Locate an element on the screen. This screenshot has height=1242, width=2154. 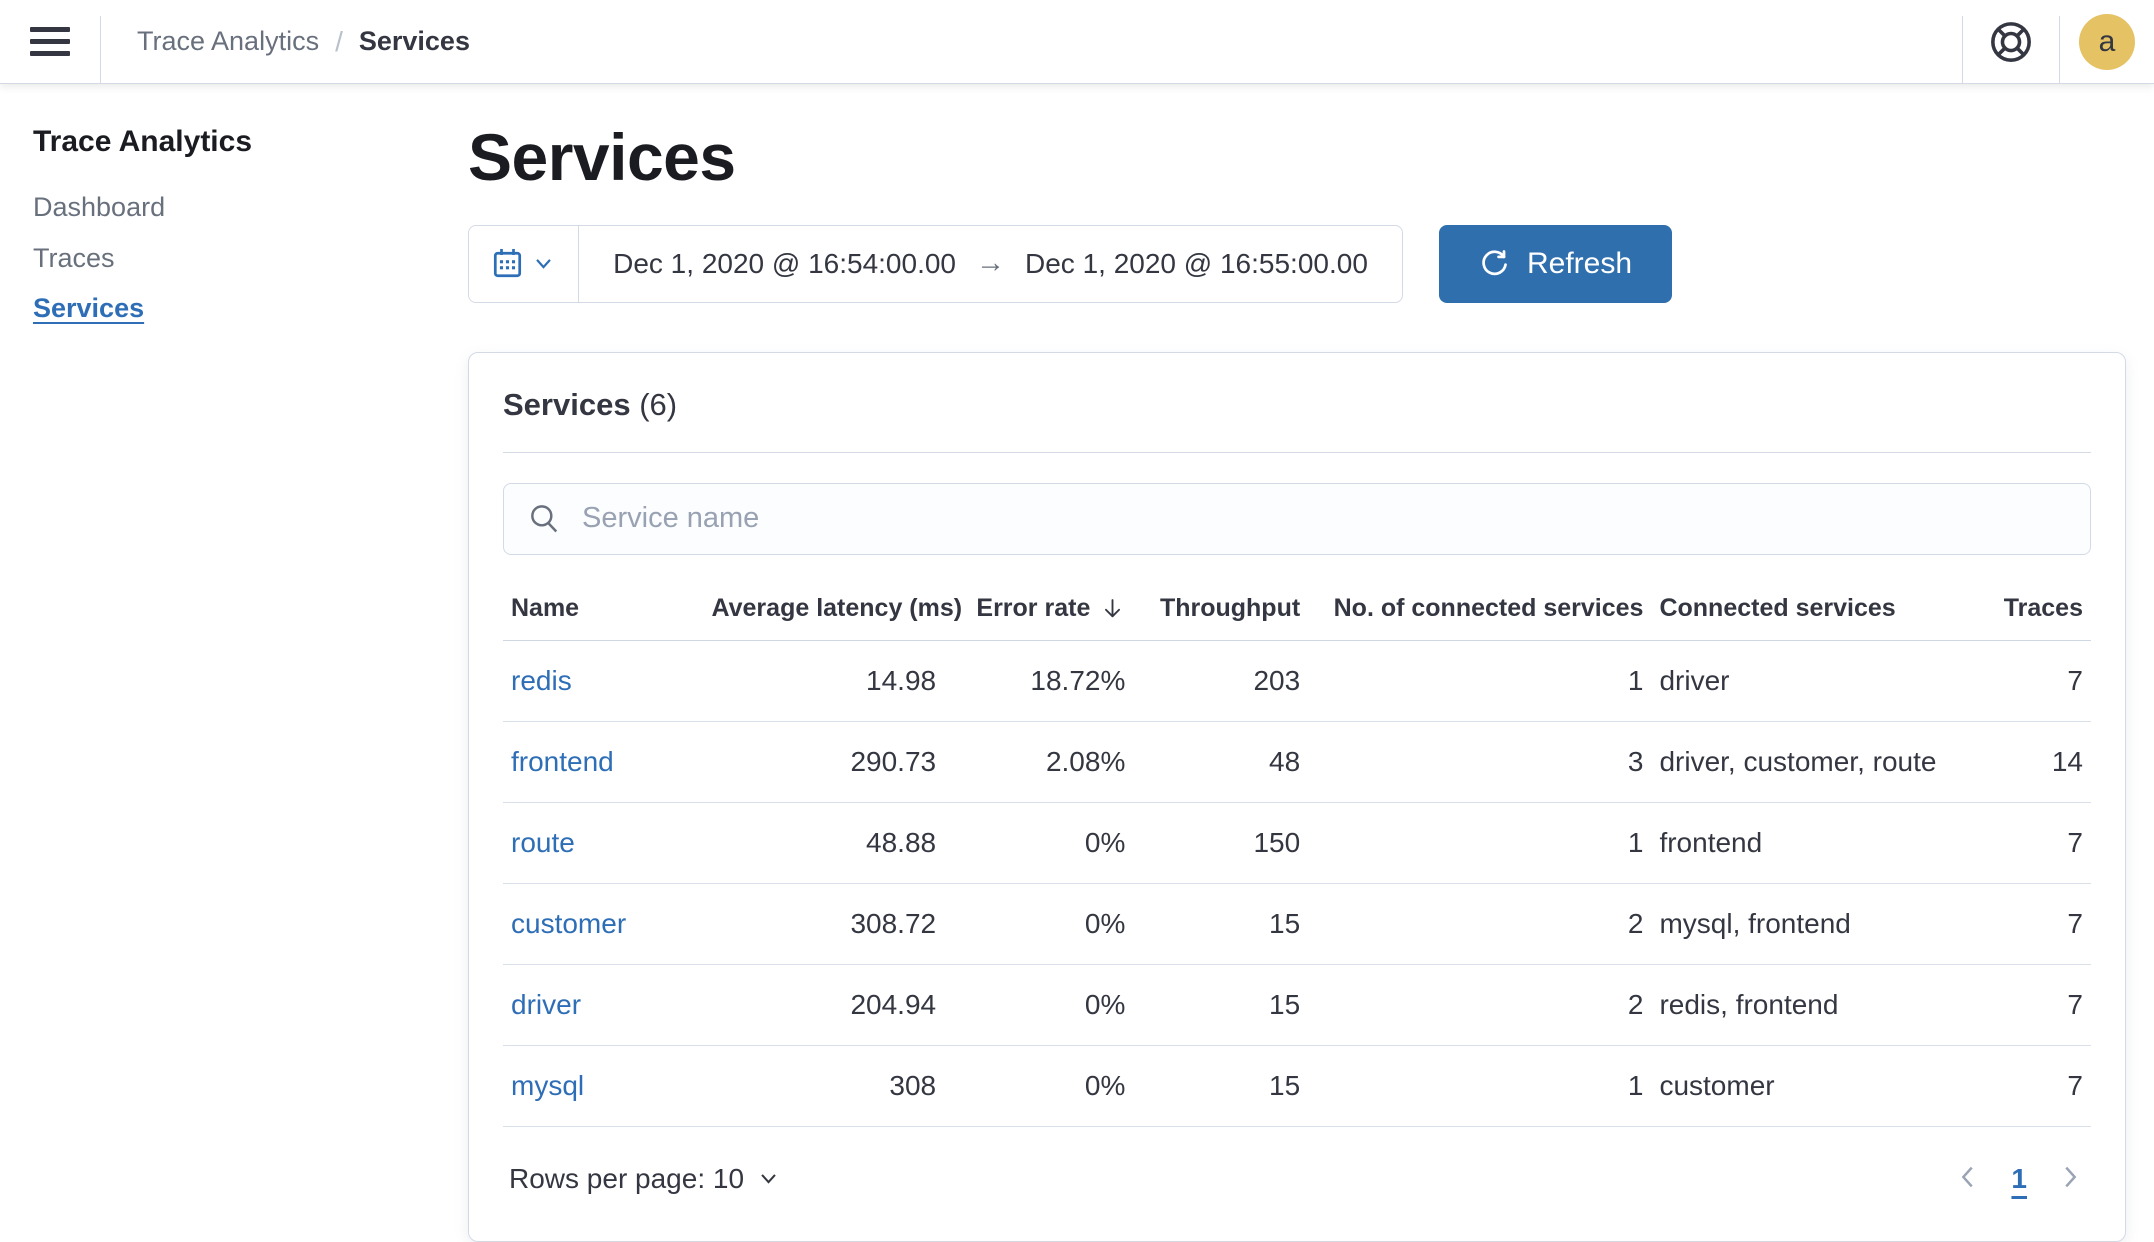
throughput-cell: 203 is located at coordinates (1221, 681).